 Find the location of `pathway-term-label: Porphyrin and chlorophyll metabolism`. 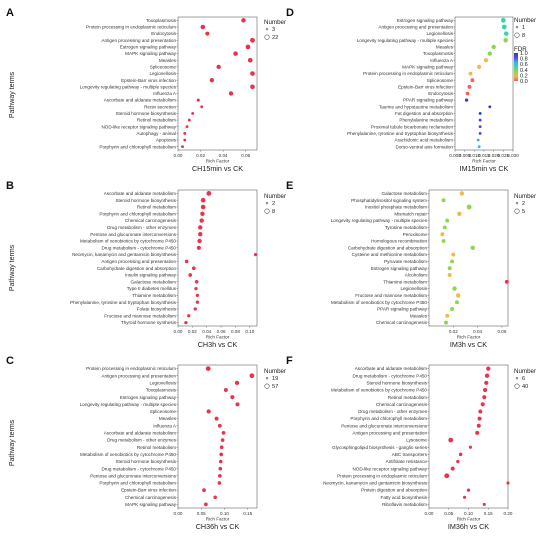

pathway-term-label: Porphyrin and chlorophyll metabolism is located at coordinates (137, 146).